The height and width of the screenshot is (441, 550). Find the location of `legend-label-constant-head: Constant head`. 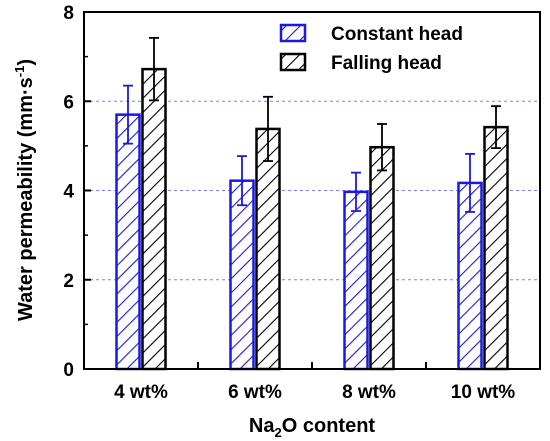

legend-label-constant-head: Constant head is located at coordinates (397, 34).